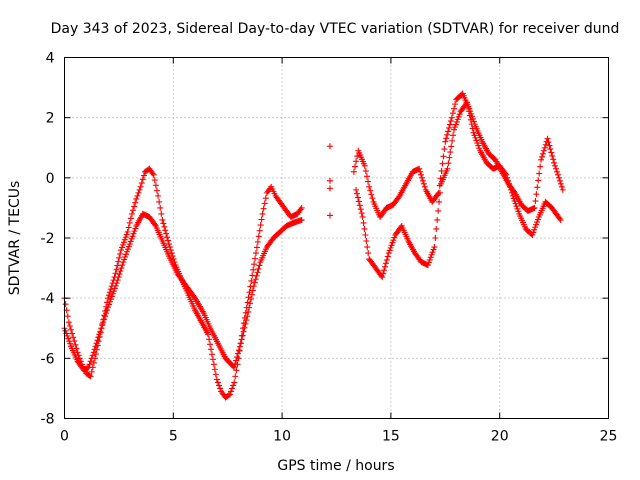  What do you see at coordinates (15, 238) in the screenshot?
I see `y-axis-label: SDTVAR / TECUs` at bounding box center [15, 238].